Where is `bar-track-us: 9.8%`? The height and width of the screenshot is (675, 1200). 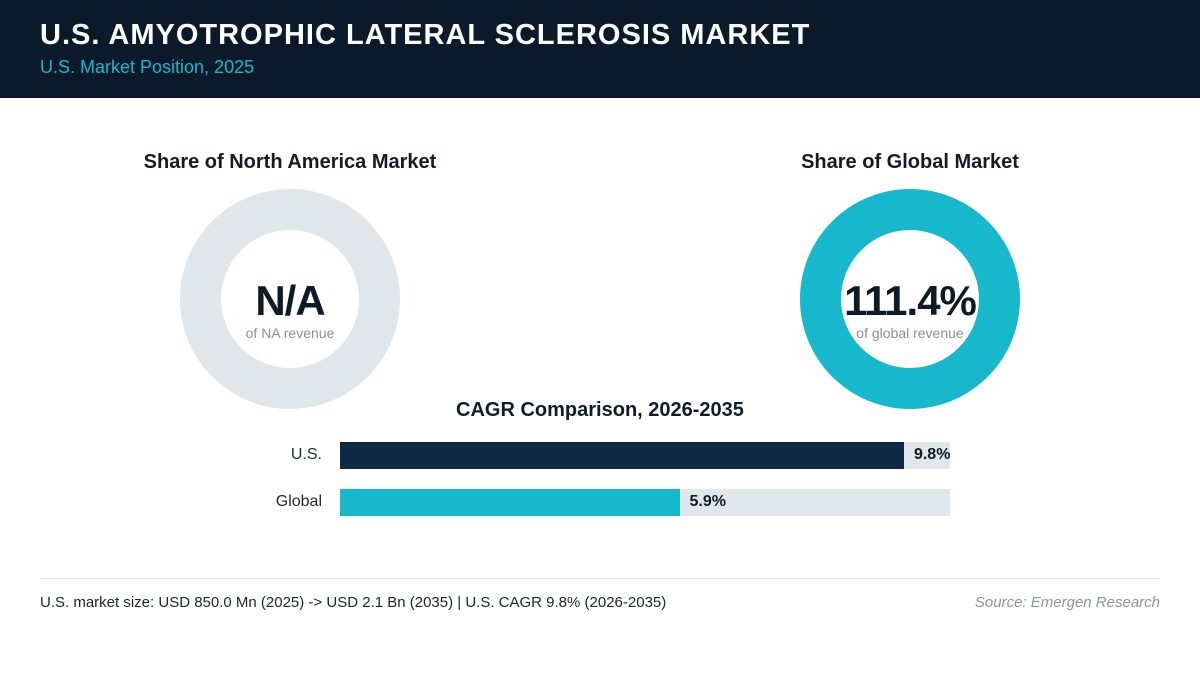 bar-track-us: 9.8% is located at coordinates (645, 455).